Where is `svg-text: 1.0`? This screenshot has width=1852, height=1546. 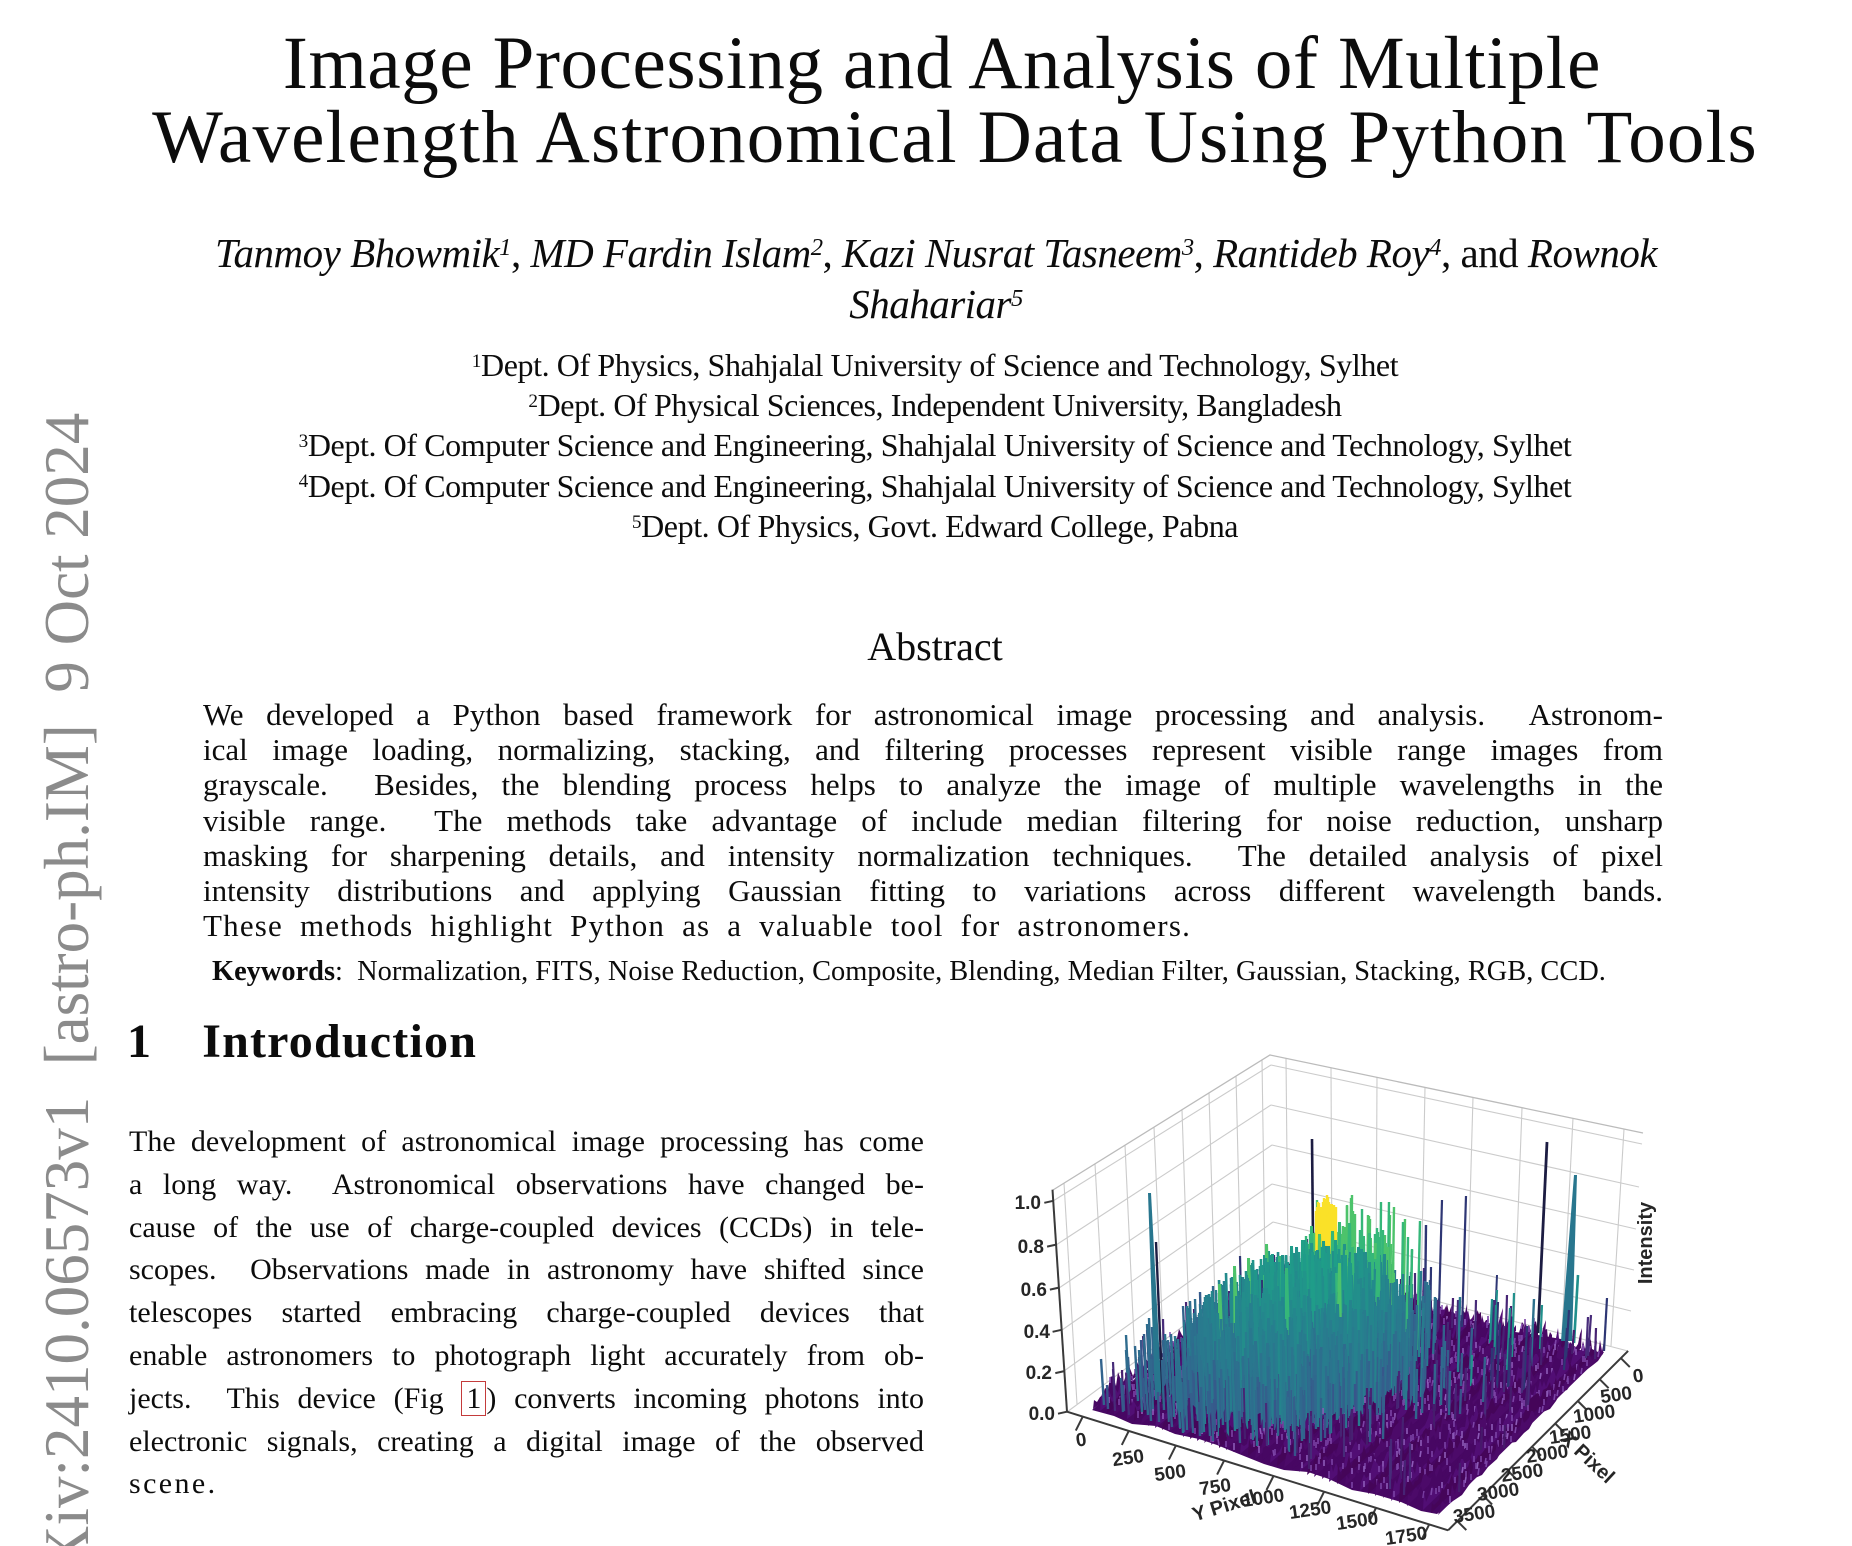
svg-text: 1.0 is located at coordinates (1028, 1203).